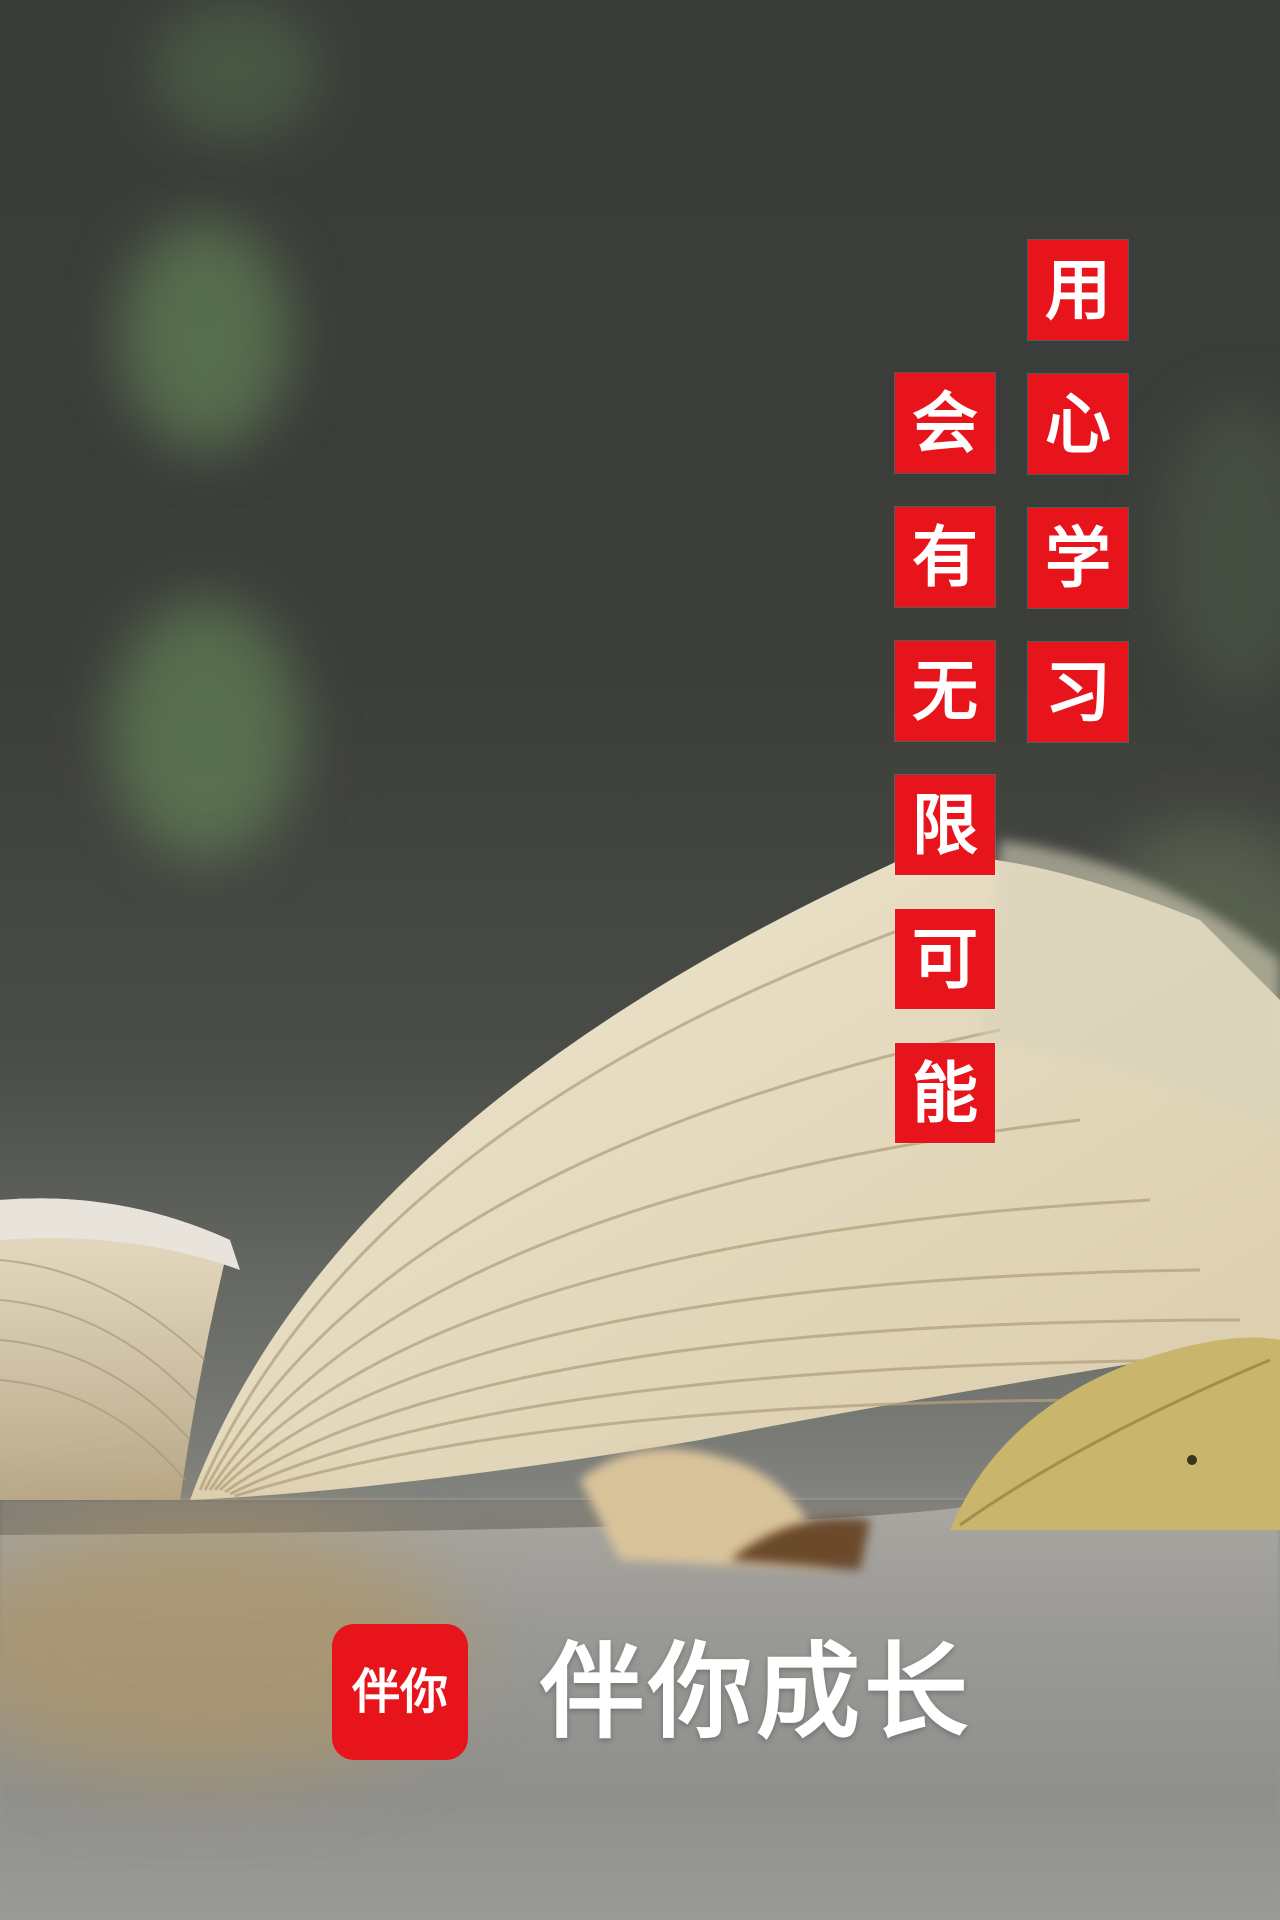 This screenshot has height=1920, width=1280. I want to click on slogan-char: 用, so click(1078, 290).